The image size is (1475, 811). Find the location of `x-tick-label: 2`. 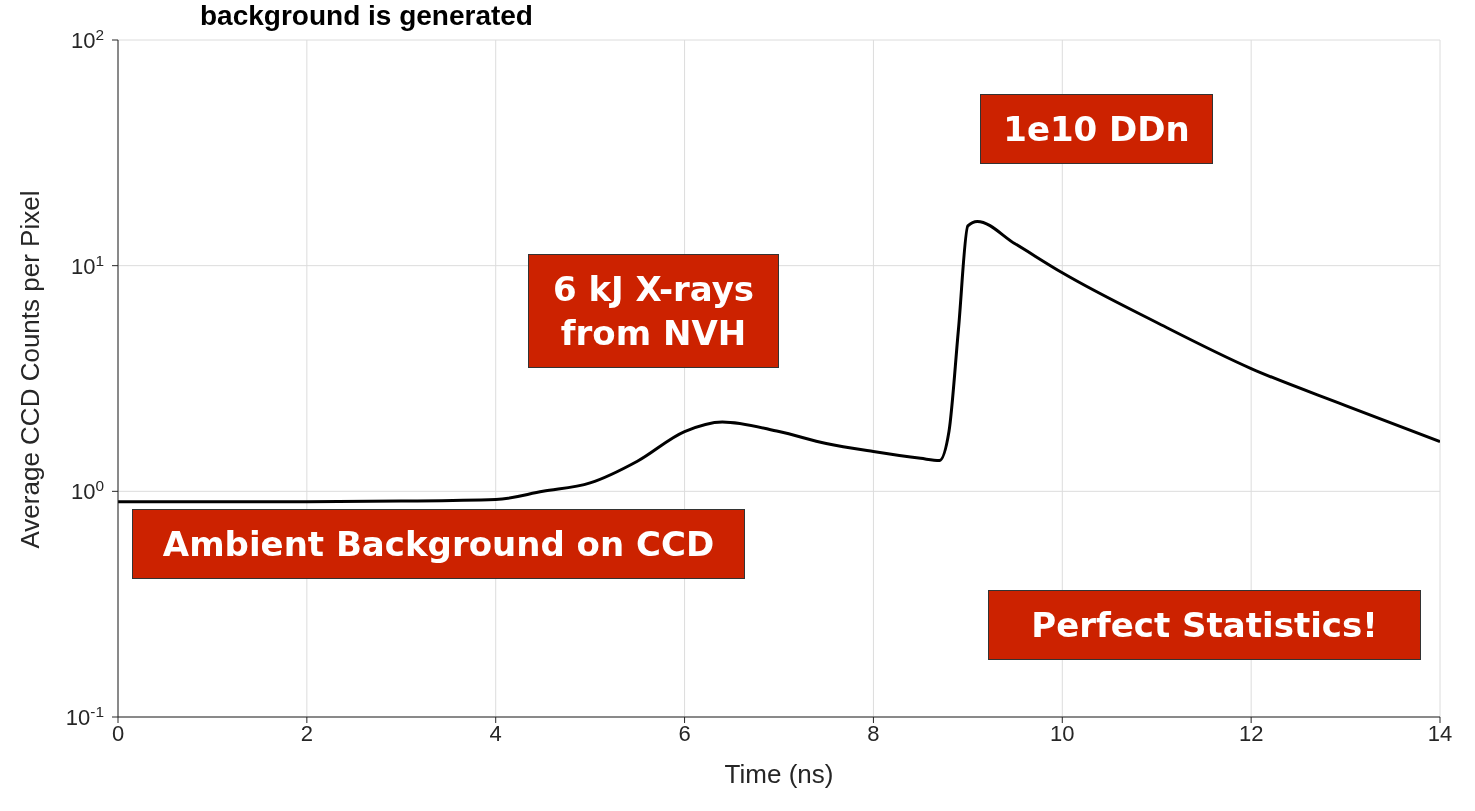

x-tick-label: 2 is located at coordinates (306, 733).